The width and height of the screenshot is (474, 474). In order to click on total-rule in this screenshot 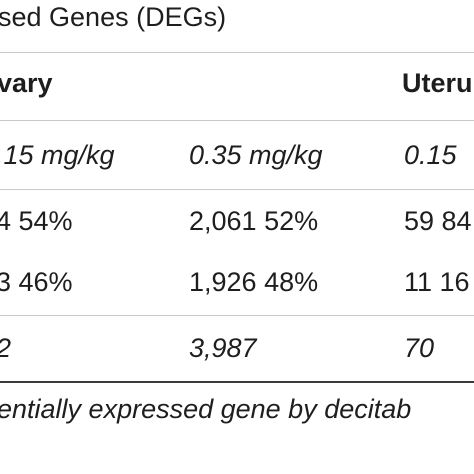, I will do `click(237, 315)`.